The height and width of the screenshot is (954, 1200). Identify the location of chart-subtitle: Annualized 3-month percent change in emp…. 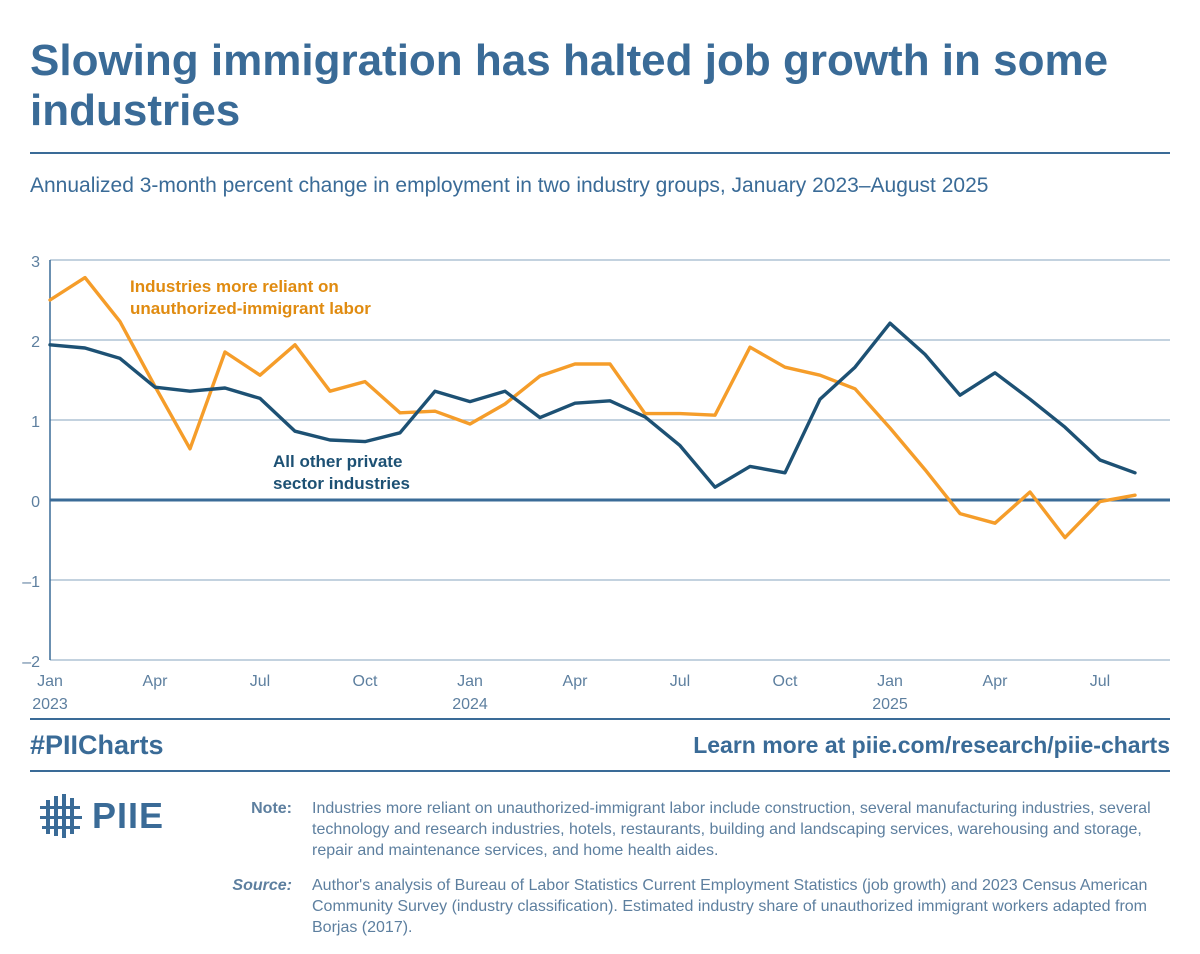
(509, 185).